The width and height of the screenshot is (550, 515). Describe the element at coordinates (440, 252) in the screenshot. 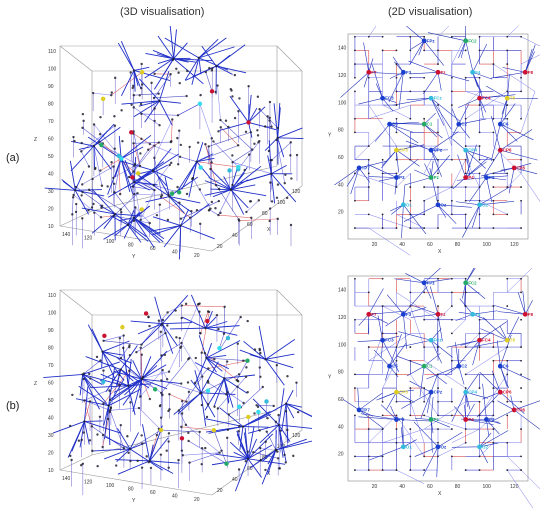

I see `x-axis-label: X` at that location.